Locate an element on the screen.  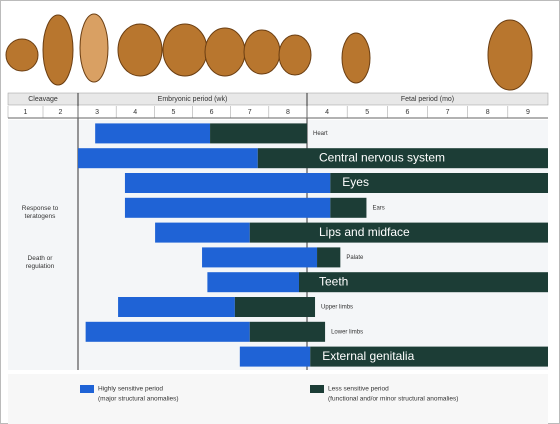
category-label: Ears is located at coordinates (378, 208).